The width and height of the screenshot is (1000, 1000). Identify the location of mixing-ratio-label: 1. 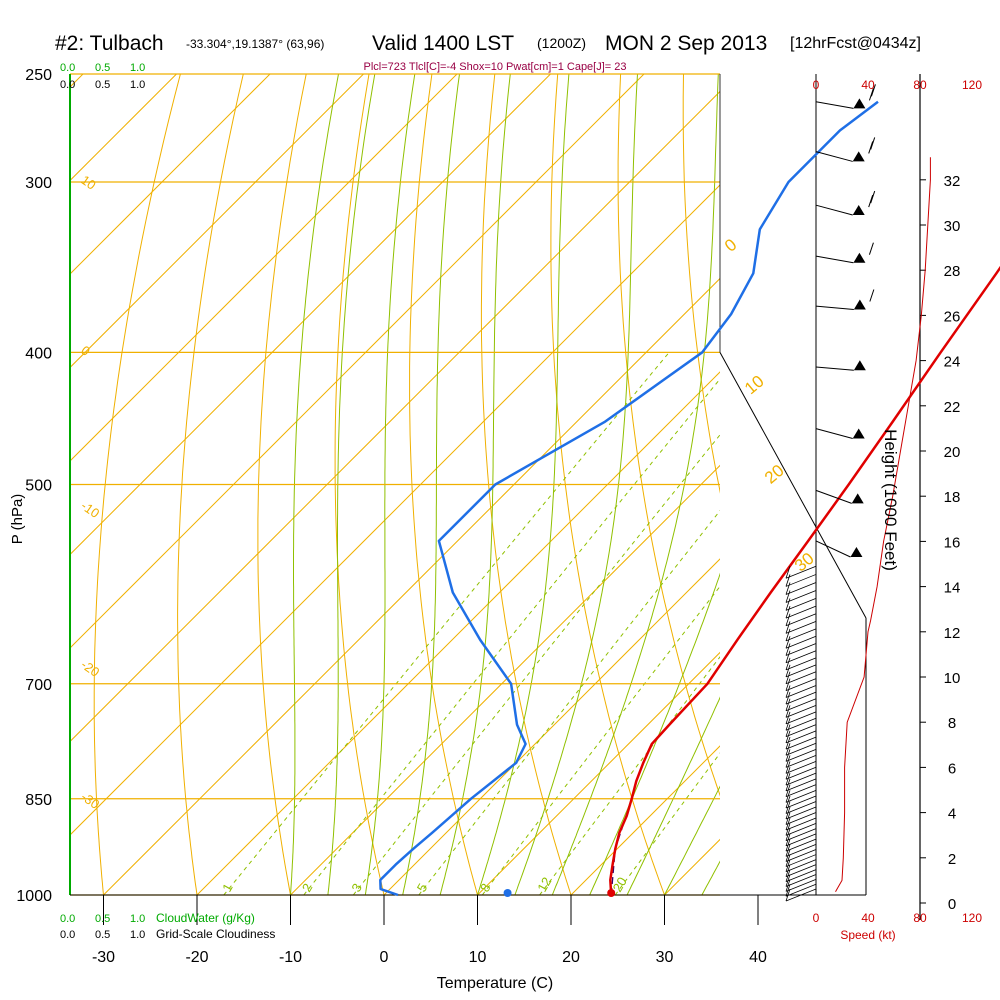
(227, 888).